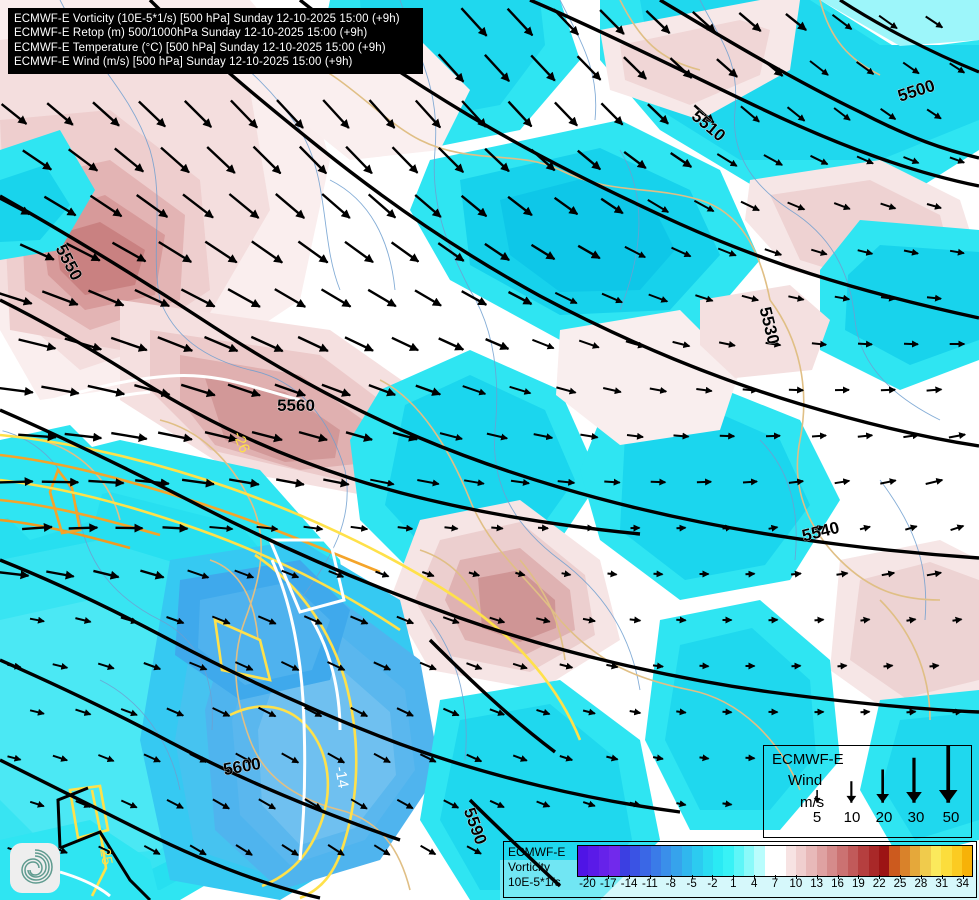 This screenshot has width=979, height=900. I want to click on vorticity-color-swatches, so click(775, 861).